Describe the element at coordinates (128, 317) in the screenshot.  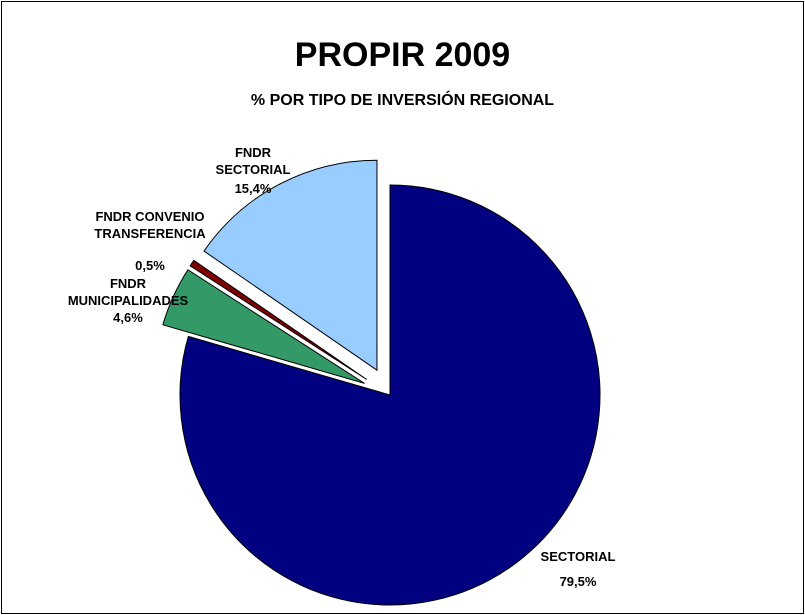
I see `slice-value-label: 4,6%` at that location.